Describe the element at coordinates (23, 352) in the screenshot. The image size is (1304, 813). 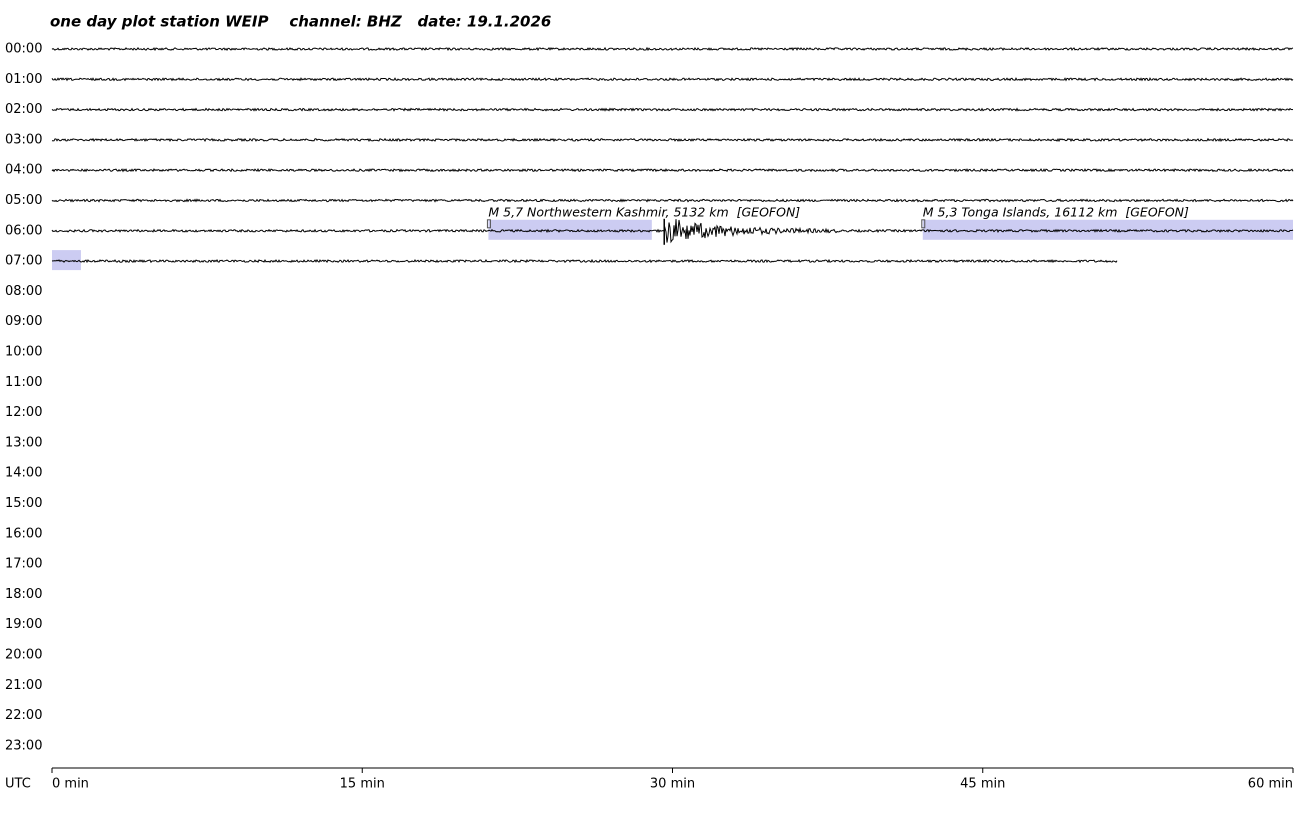
I see `row-label: 10:00` at that location.